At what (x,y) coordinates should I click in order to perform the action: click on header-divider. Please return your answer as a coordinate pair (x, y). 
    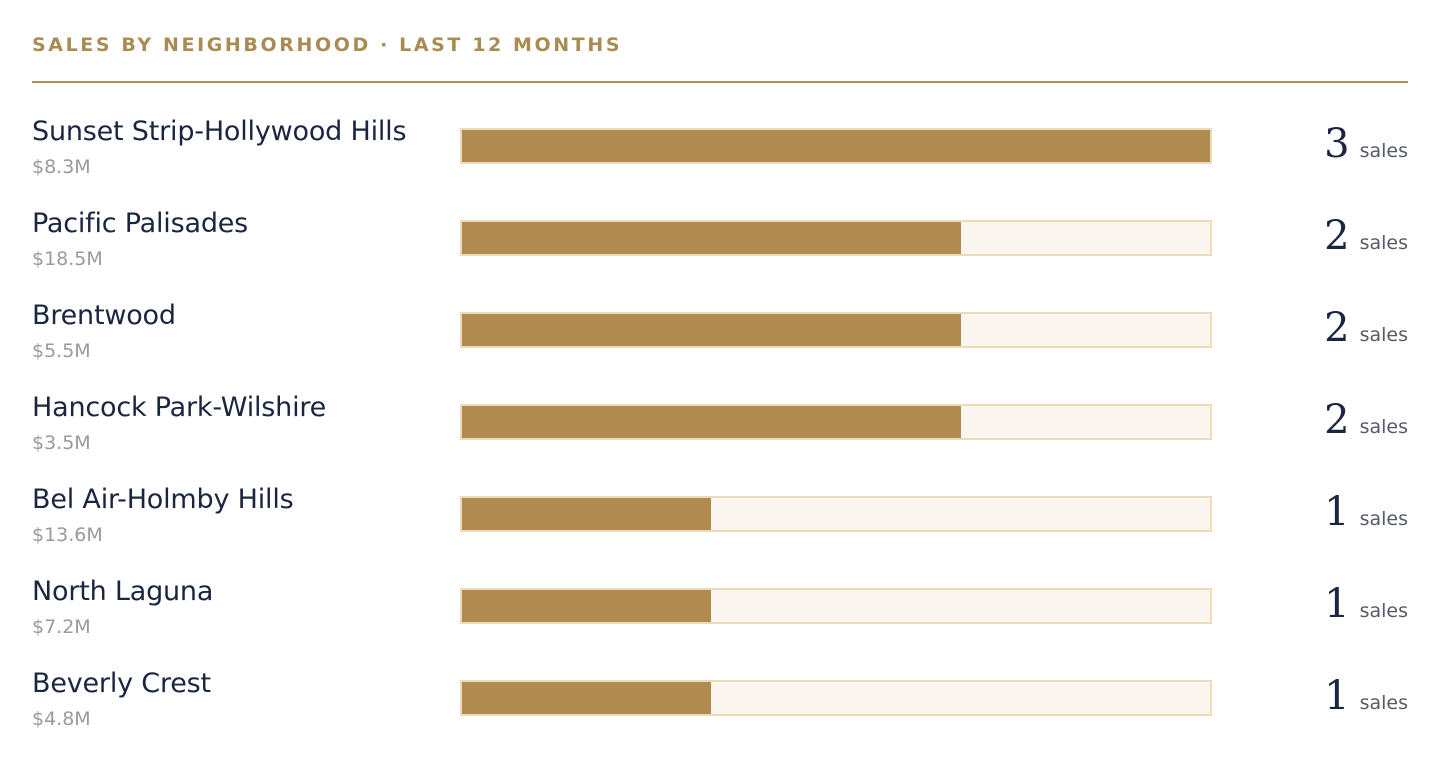
    Looking at the image, I should click on (720, 82).